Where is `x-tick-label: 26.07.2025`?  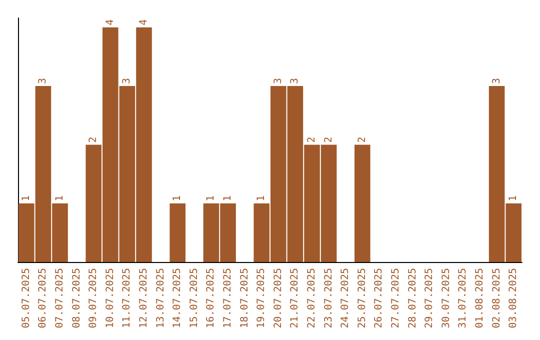
x-tick-label: 26.07.2025 is located at coordinates (379, 298).